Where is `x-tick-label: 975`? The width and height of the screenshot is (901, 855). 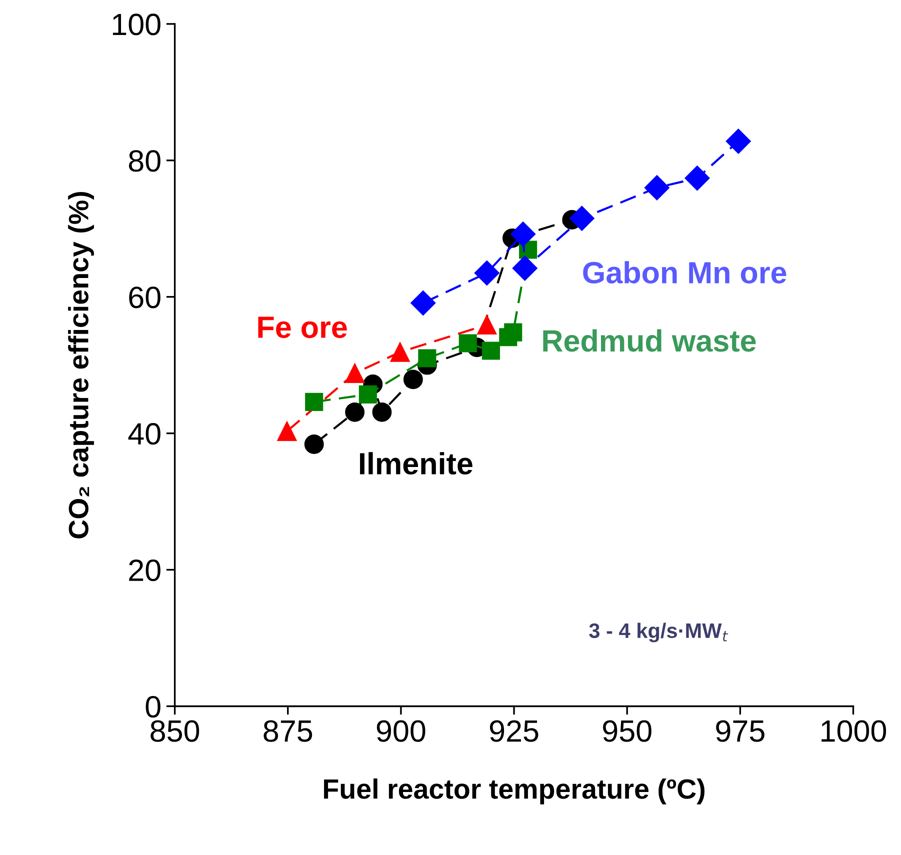 x-tick-label: 975 is located at coordinates (740, 731).